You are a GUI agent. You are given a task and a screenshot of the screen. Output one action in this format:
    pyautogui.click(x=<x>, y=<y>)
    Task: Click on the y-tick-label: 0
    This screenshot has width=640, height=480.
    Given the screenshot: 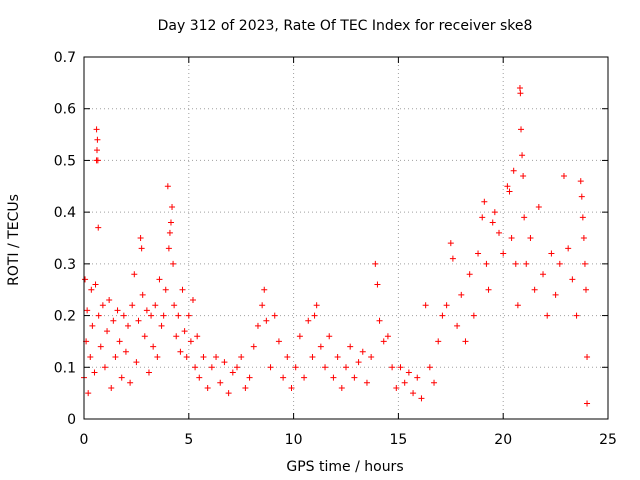 What is the action you would take?
    pyautogui.click(x=71, y=420)
    